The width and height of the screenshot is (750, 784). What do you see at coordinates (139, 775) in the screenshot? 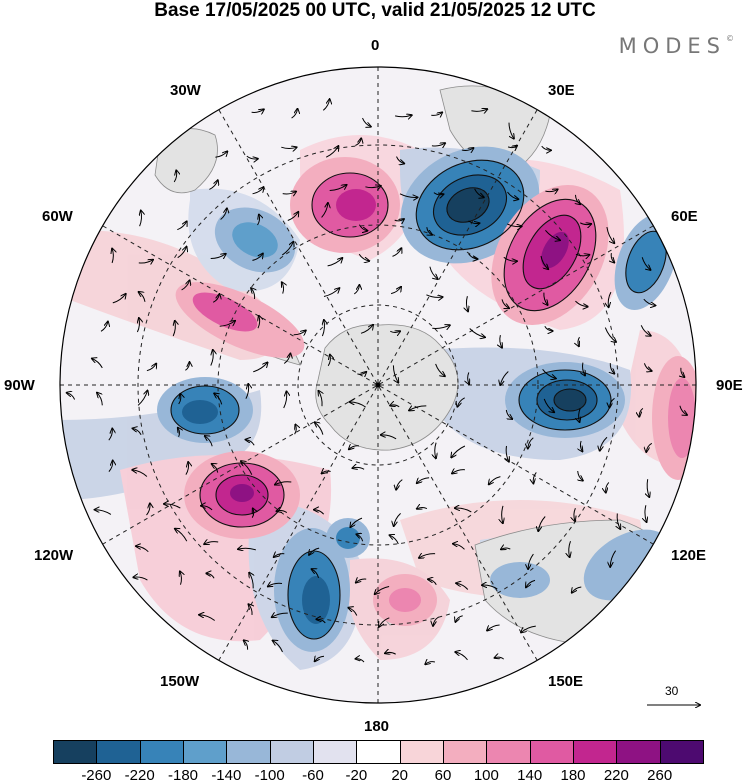
I see `colorbar-tick-label: -220` at bounding box center [139, 775].